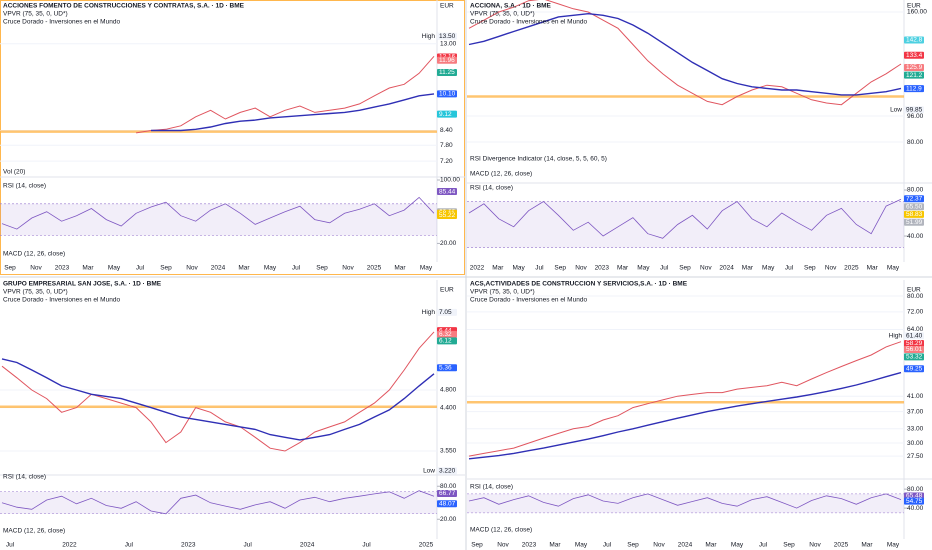  I want to click on y-tick-label: 7.80, so click(446, 145).